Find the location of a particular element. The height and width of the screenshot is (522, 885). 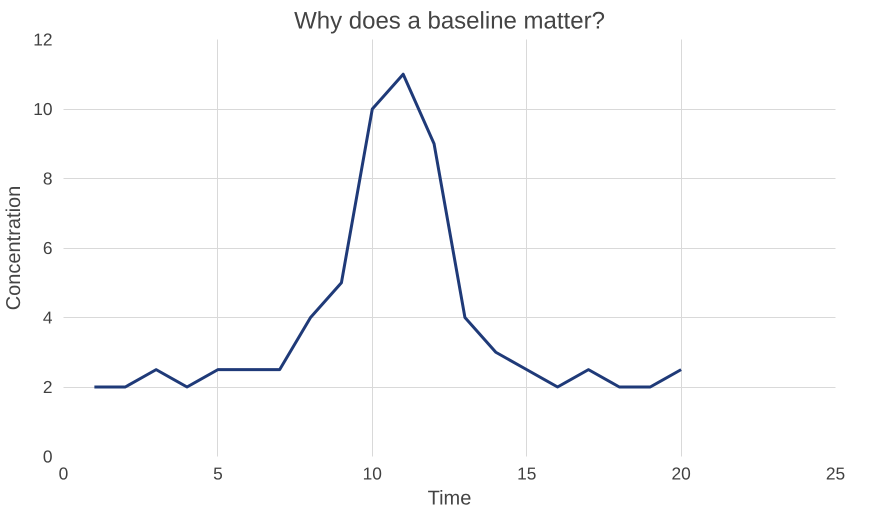

y-tick-label: 12 is located at coordinates (43, 40).